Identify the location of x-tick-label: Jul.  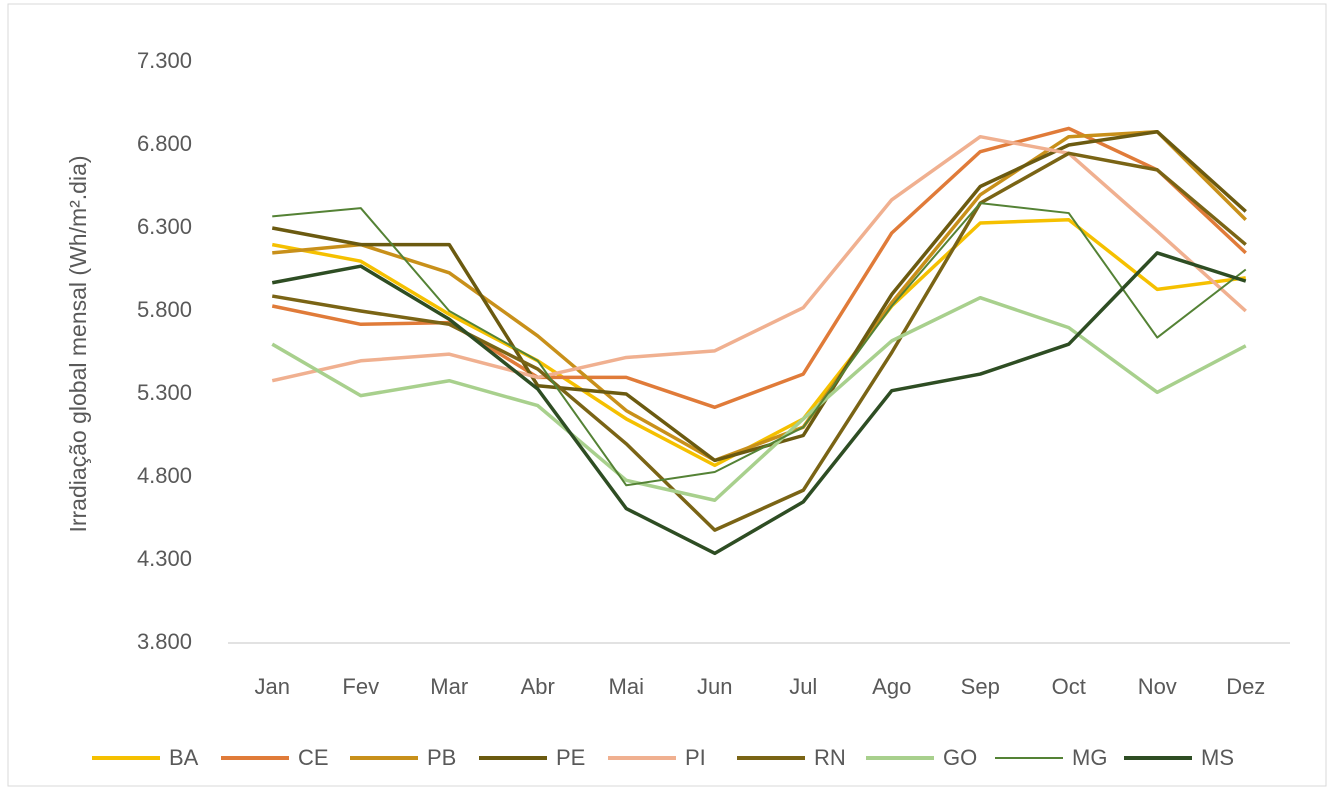
(803, 686).